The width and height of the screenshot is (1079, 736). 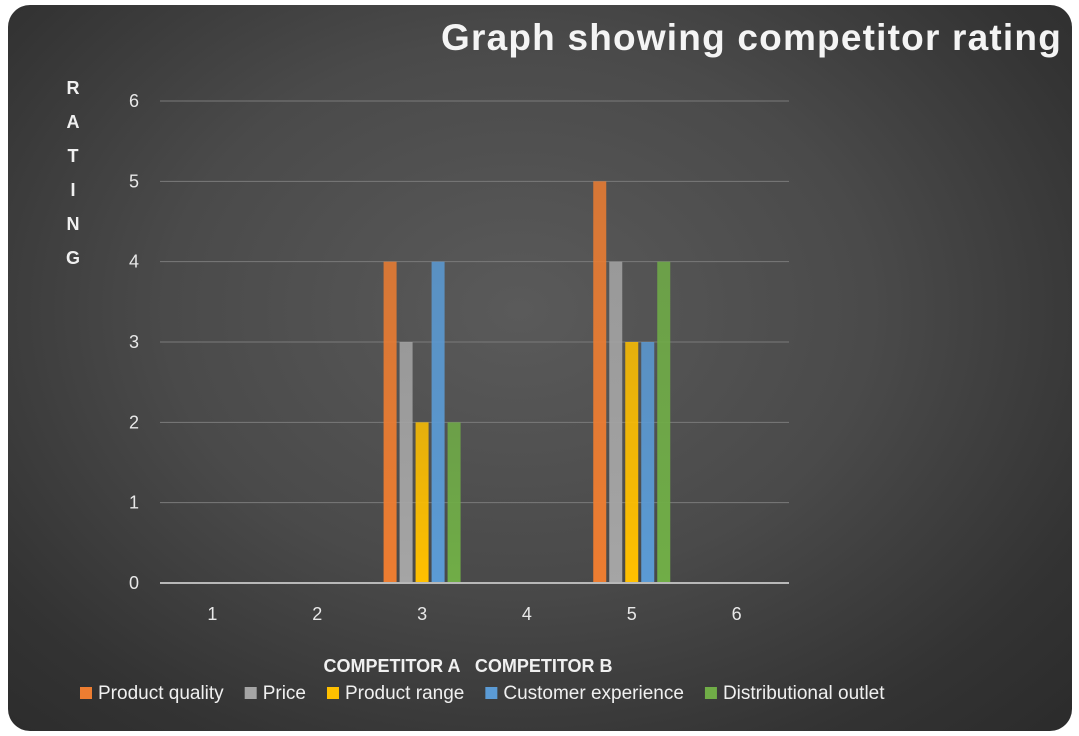 What do you see at coordinates (593, 693) in the screenshot?
I see `legend-label: Customer experience` at bounding box center [593, 693].